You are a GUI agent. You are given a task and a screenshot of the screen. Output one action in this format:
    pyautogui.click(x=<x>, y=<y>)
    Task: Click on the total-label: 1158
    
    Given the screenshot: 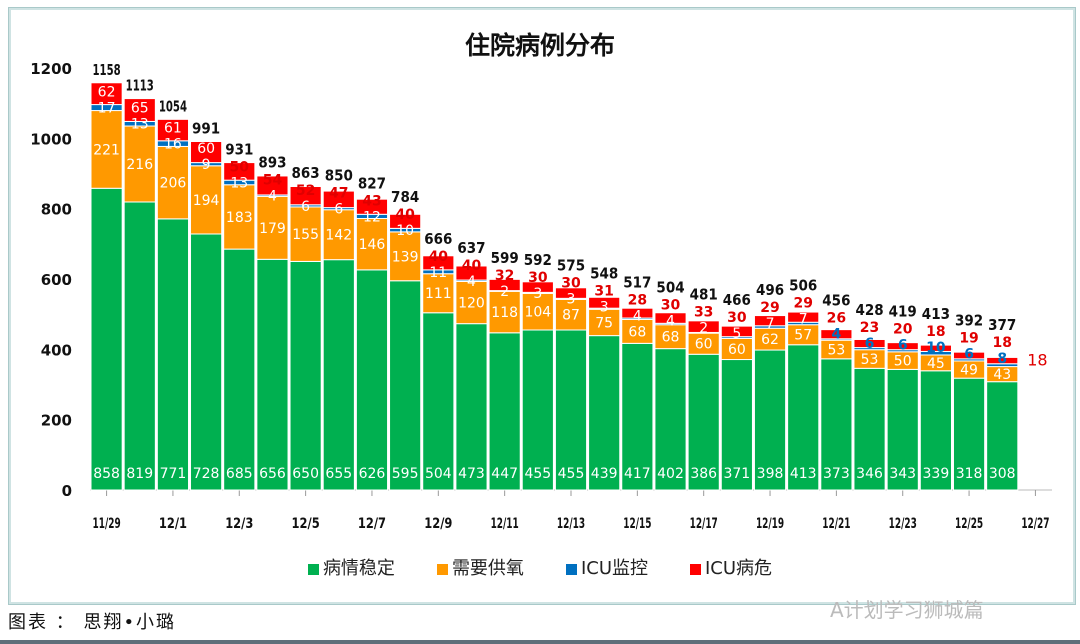 What is the action you would take?
    pyautogui.click(x=107, y=70)
    